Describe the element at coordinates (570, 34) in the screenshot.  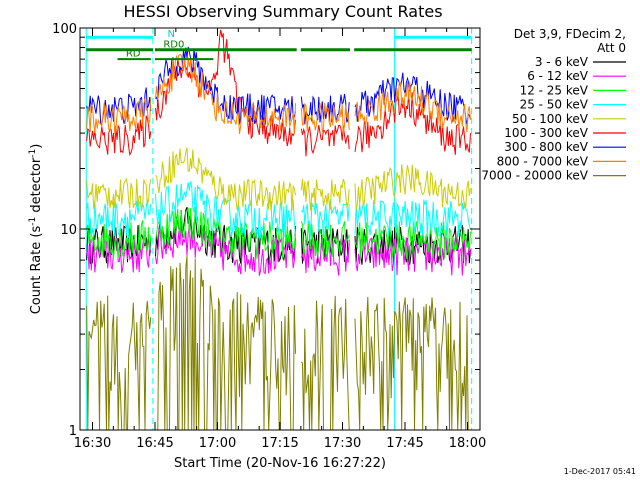
I see `legend-header-line-1: Det 3,9, FDecim 2,` at that location.